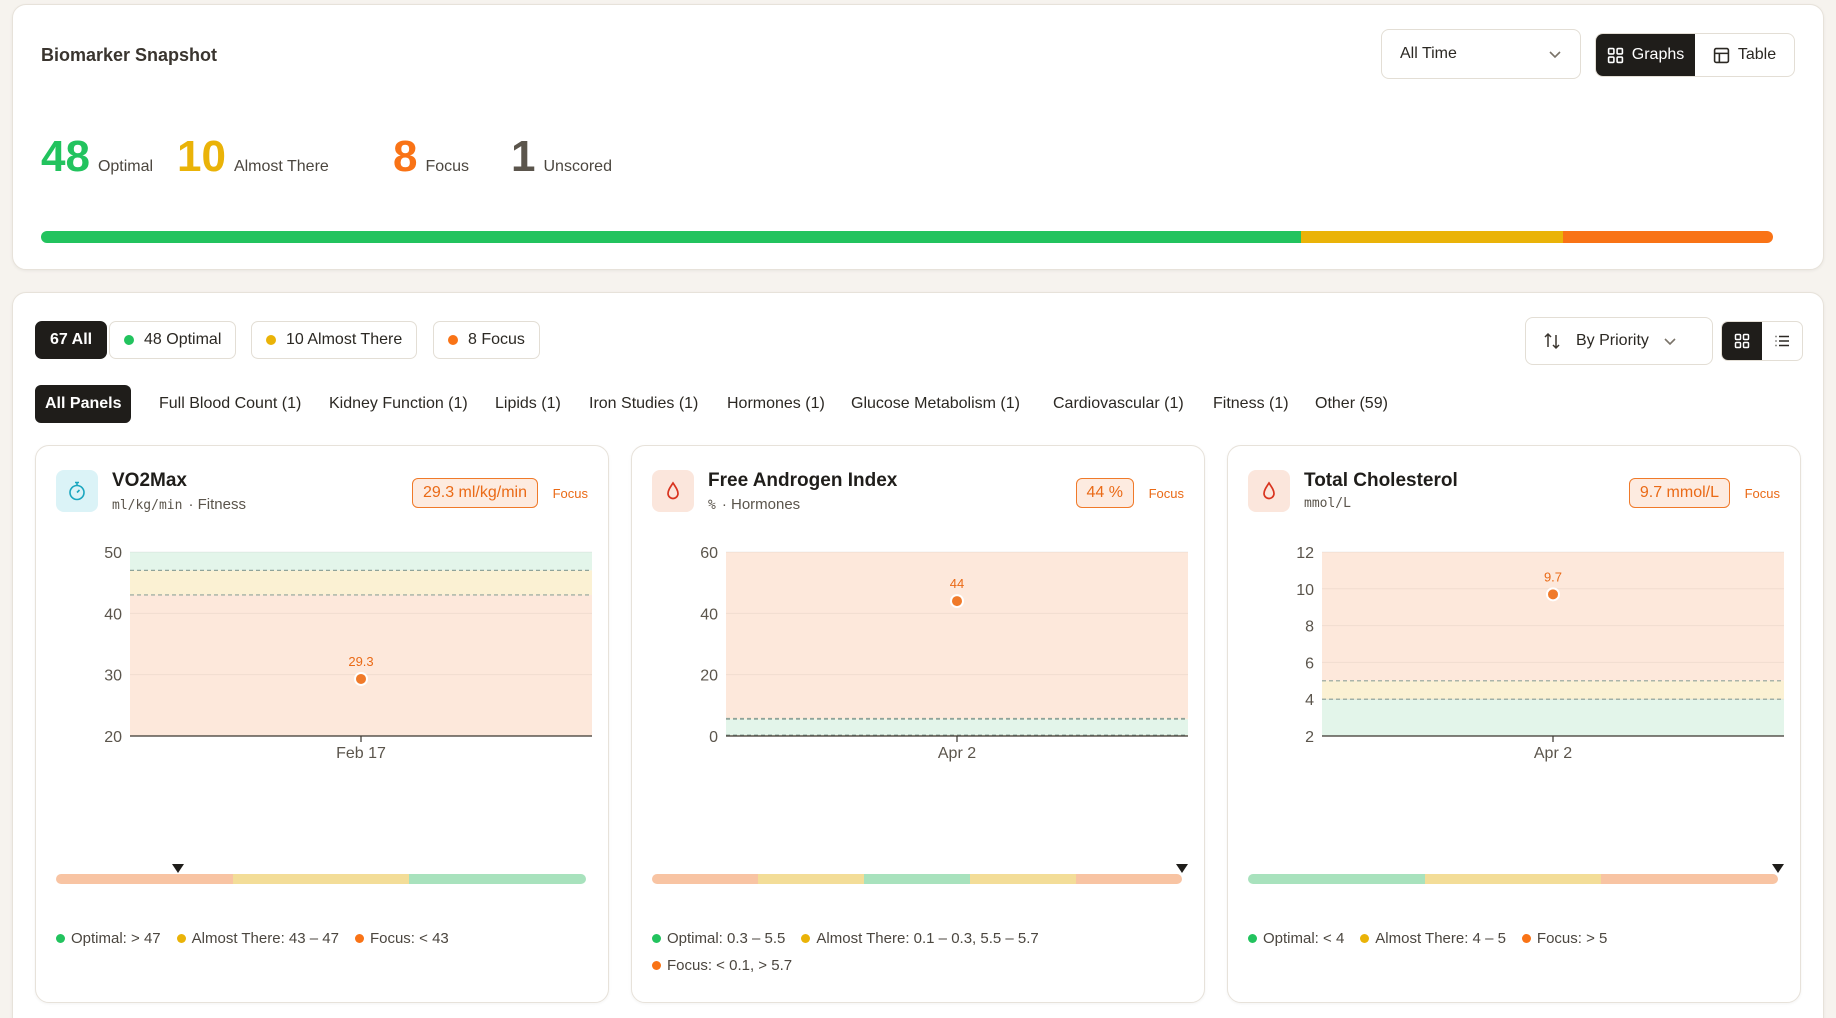 The image size is (1836, 1018). Describe the element at coordinates (1305, 554) in the screenshot. I see `y-tick-label: 12` at that location.